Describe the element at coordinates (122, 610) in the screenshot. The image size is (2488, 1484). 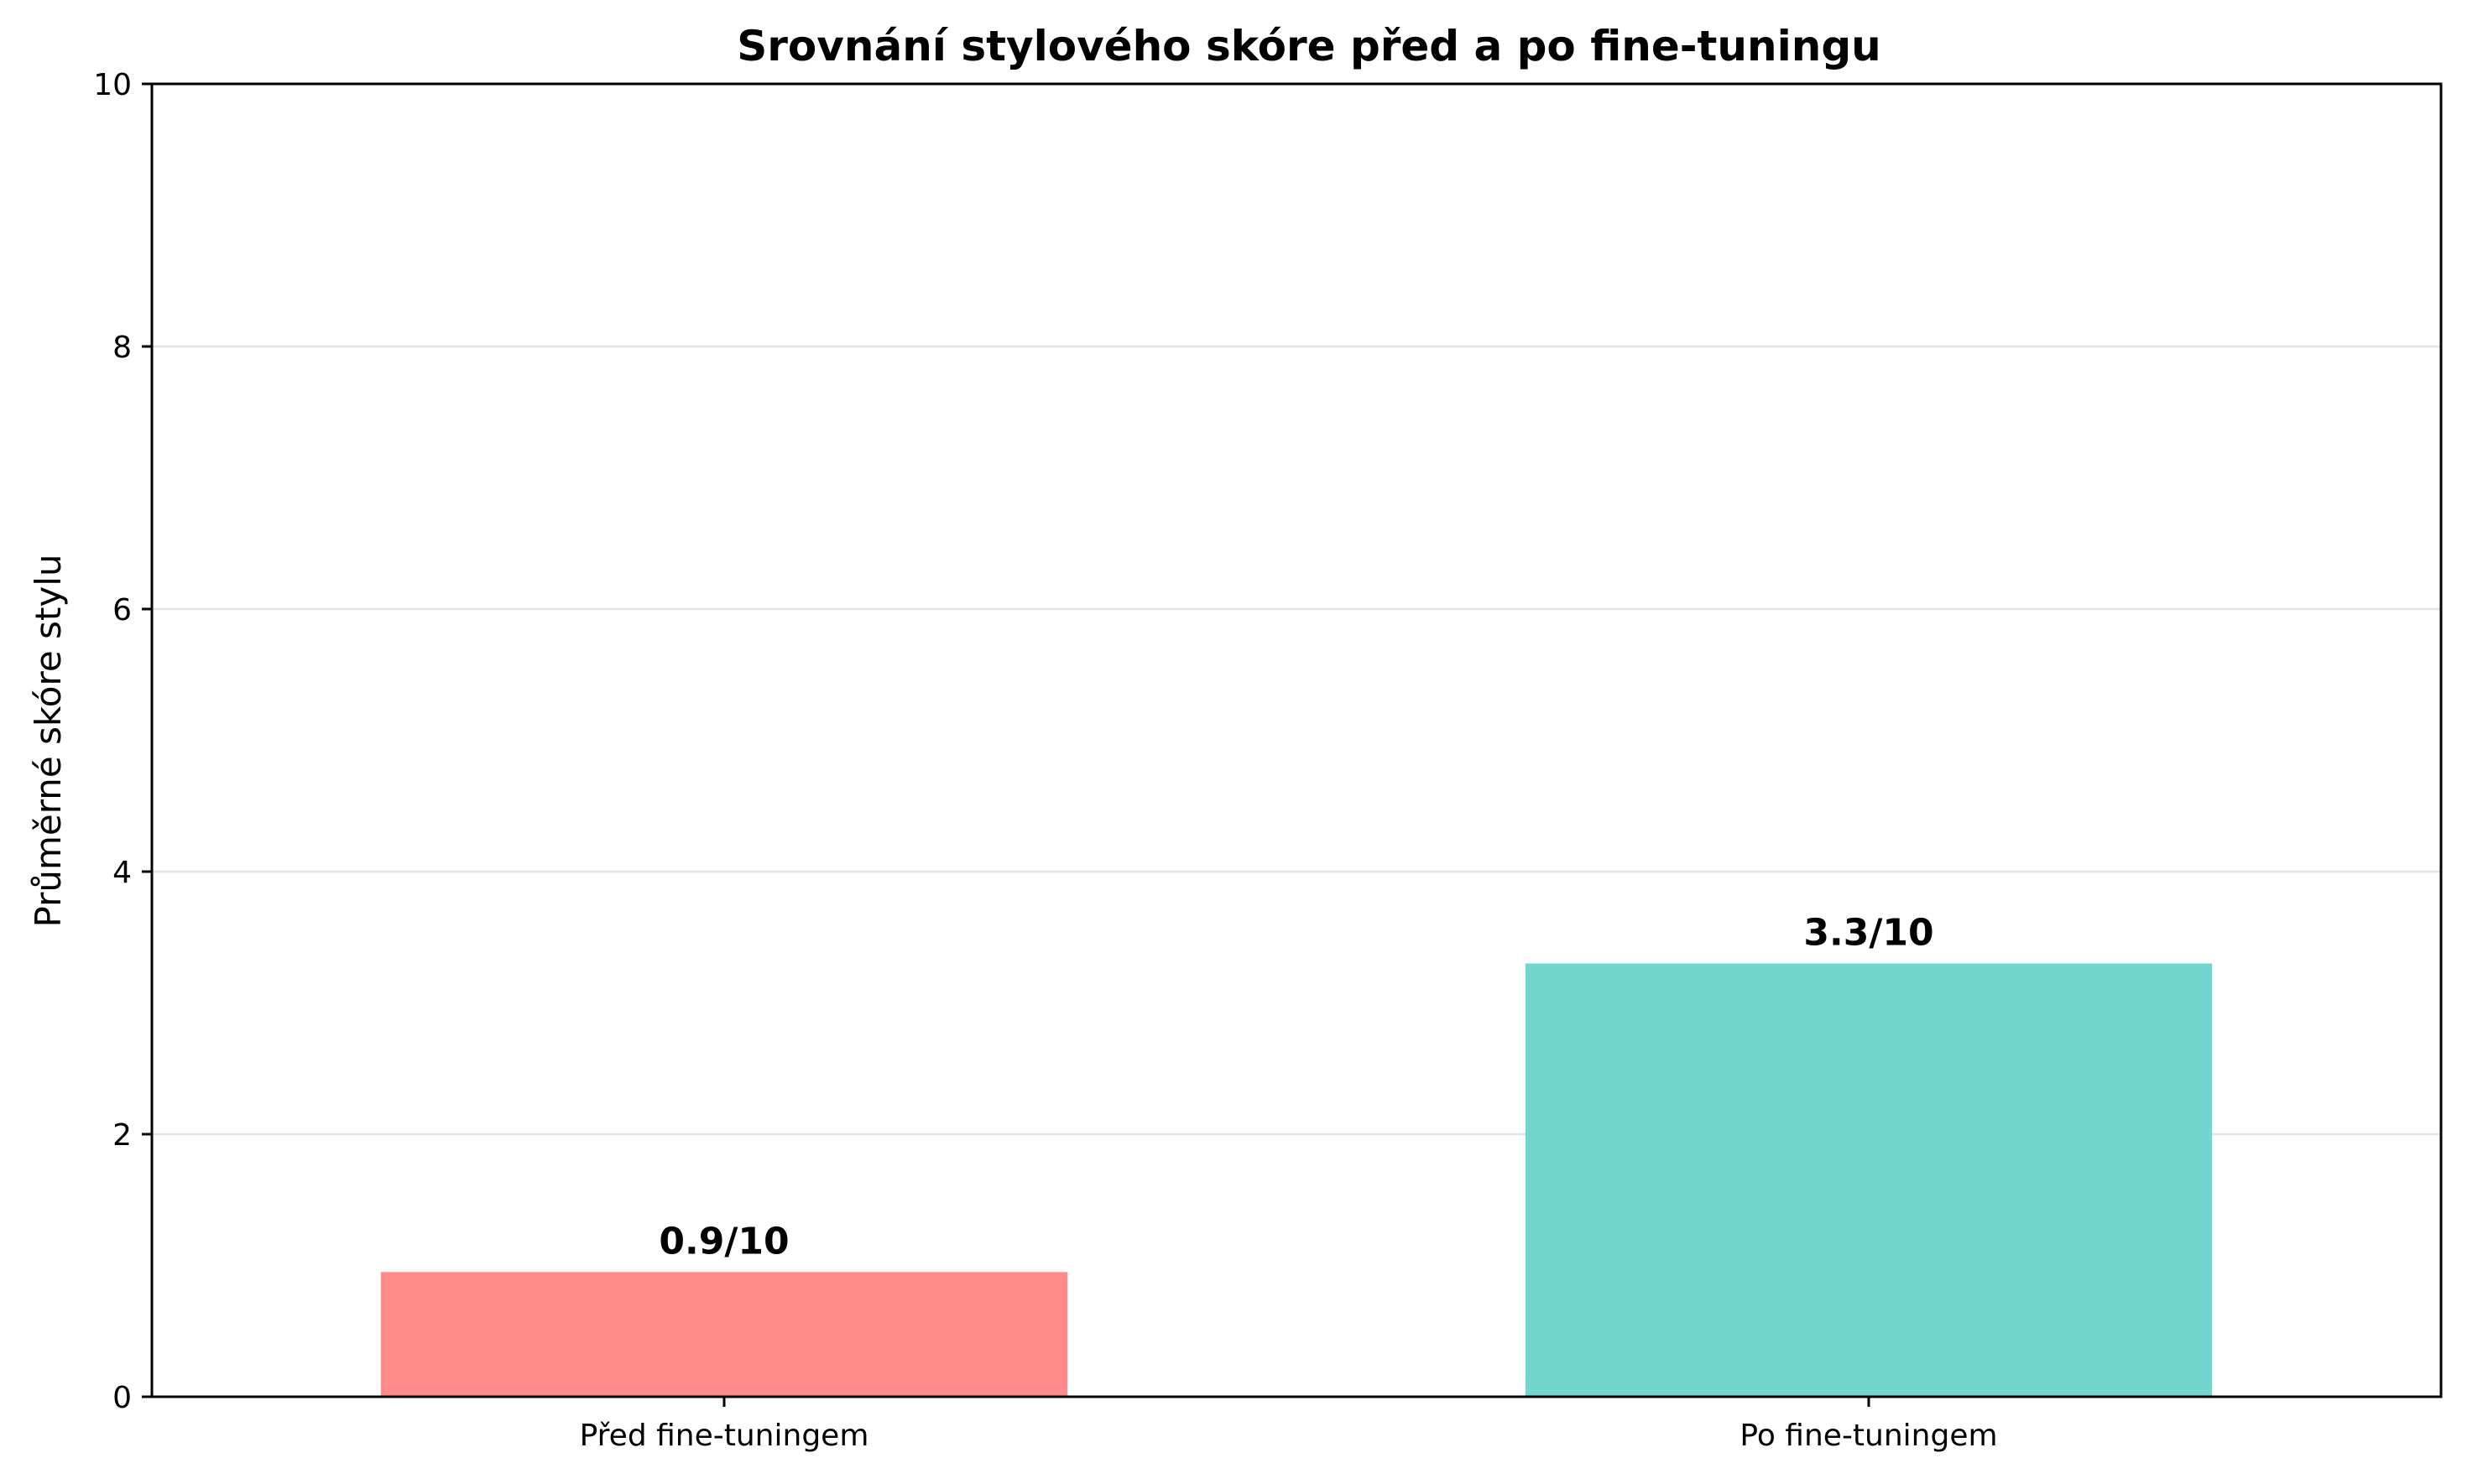
I see `y-tick-label: 6` at that location.